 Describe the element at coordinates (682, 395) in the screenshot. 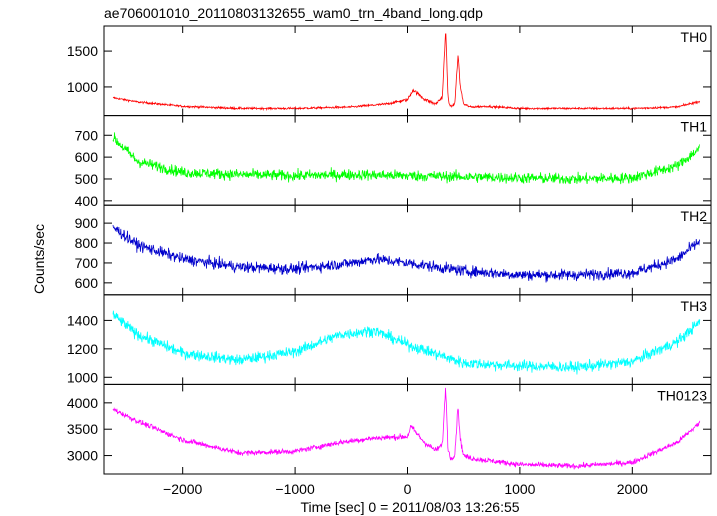

I see `panel-label-th0123: TH0123` at that location.